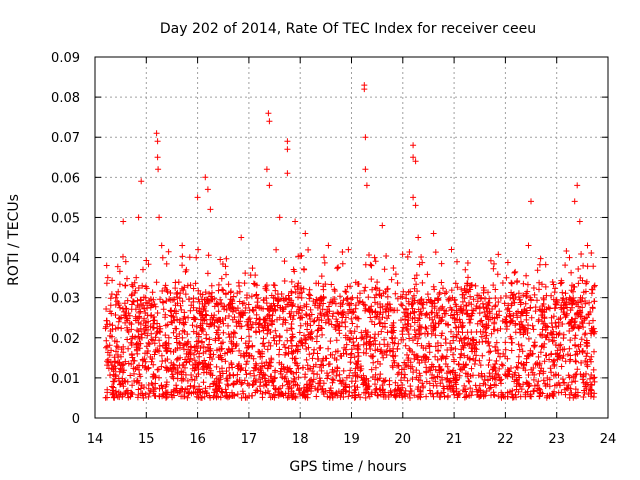 This screenshot has height=480, width=640. I want to click on x-tick-label: 20, so click(403, 439).